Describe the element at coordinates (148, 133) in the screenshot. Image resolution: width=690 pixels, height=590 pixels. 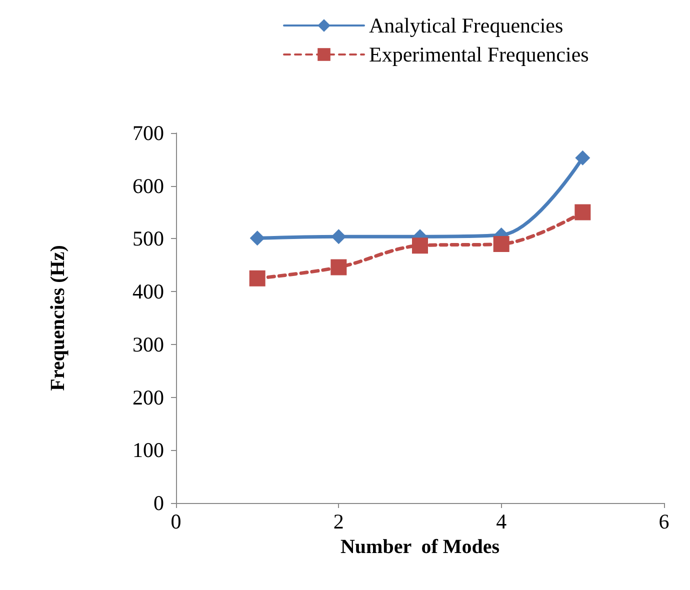
I see `y-tick-label: 700` at that location.